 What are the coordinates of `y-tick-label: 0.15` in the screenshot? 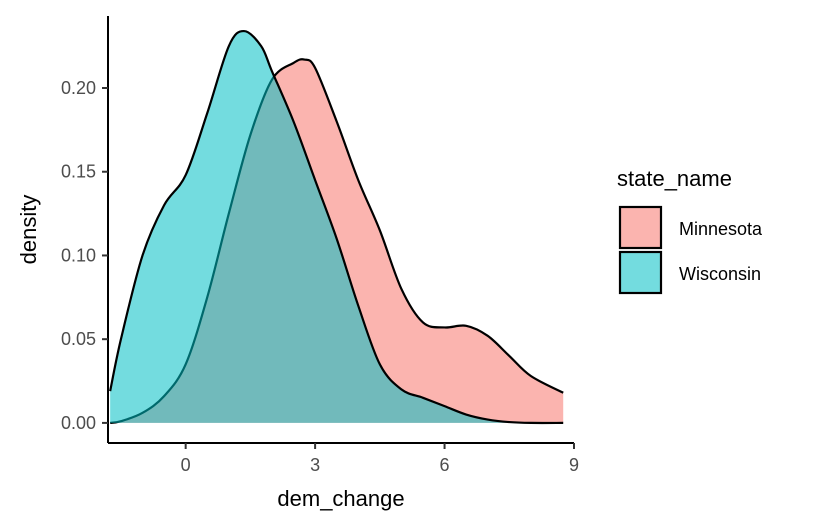 It's located at (78, 172).